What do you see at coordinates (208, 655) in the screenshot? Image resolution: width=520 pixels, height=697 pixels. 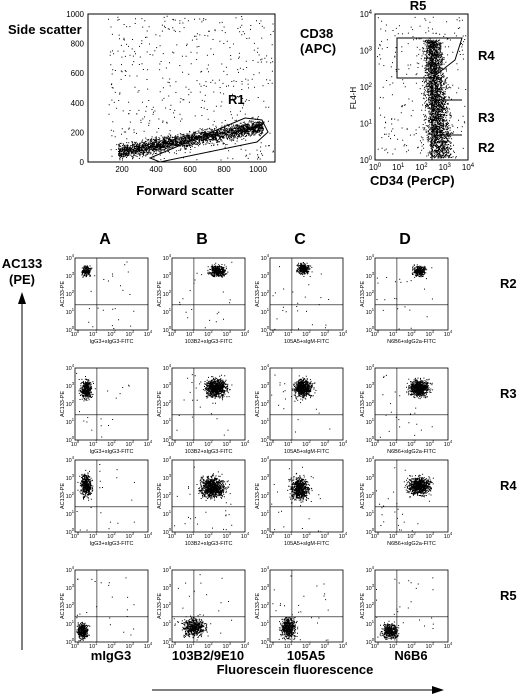 I see `column-name: 103B2/9E10` at bounding box center [208, 655].